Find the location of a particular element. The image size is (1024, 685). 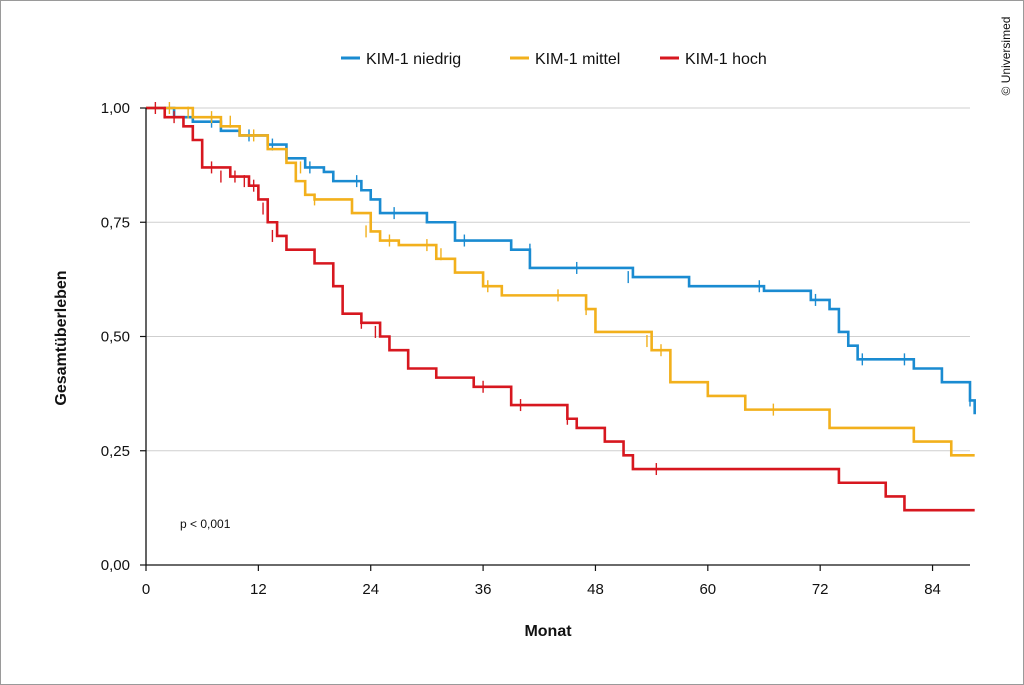

x-axis-title: Monat is located at coordinates (548, 631).